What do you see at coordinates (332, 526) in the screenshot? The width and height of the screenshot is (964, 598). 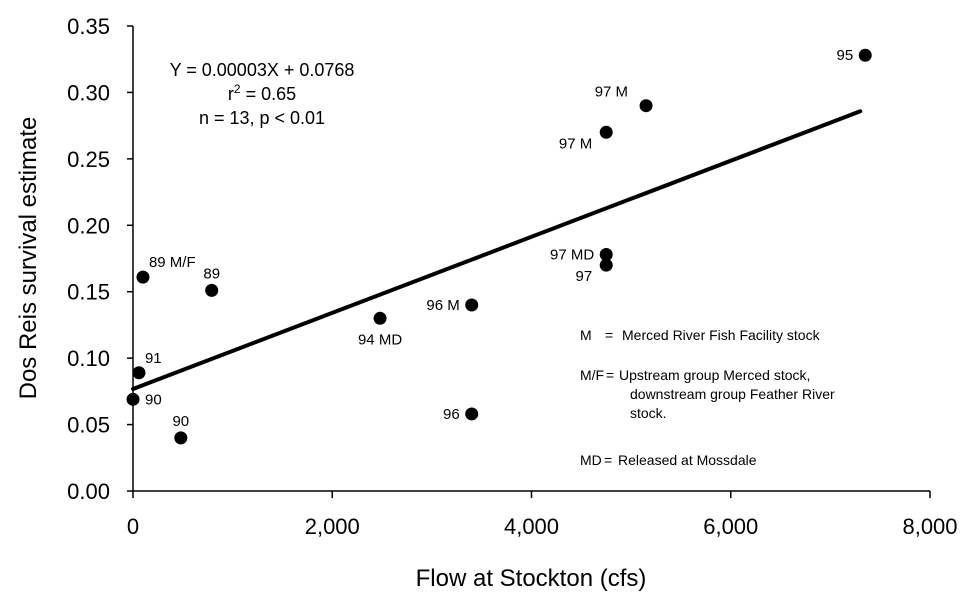 I see `x-tick-label: 2,000` at bounding box center [332, 526].